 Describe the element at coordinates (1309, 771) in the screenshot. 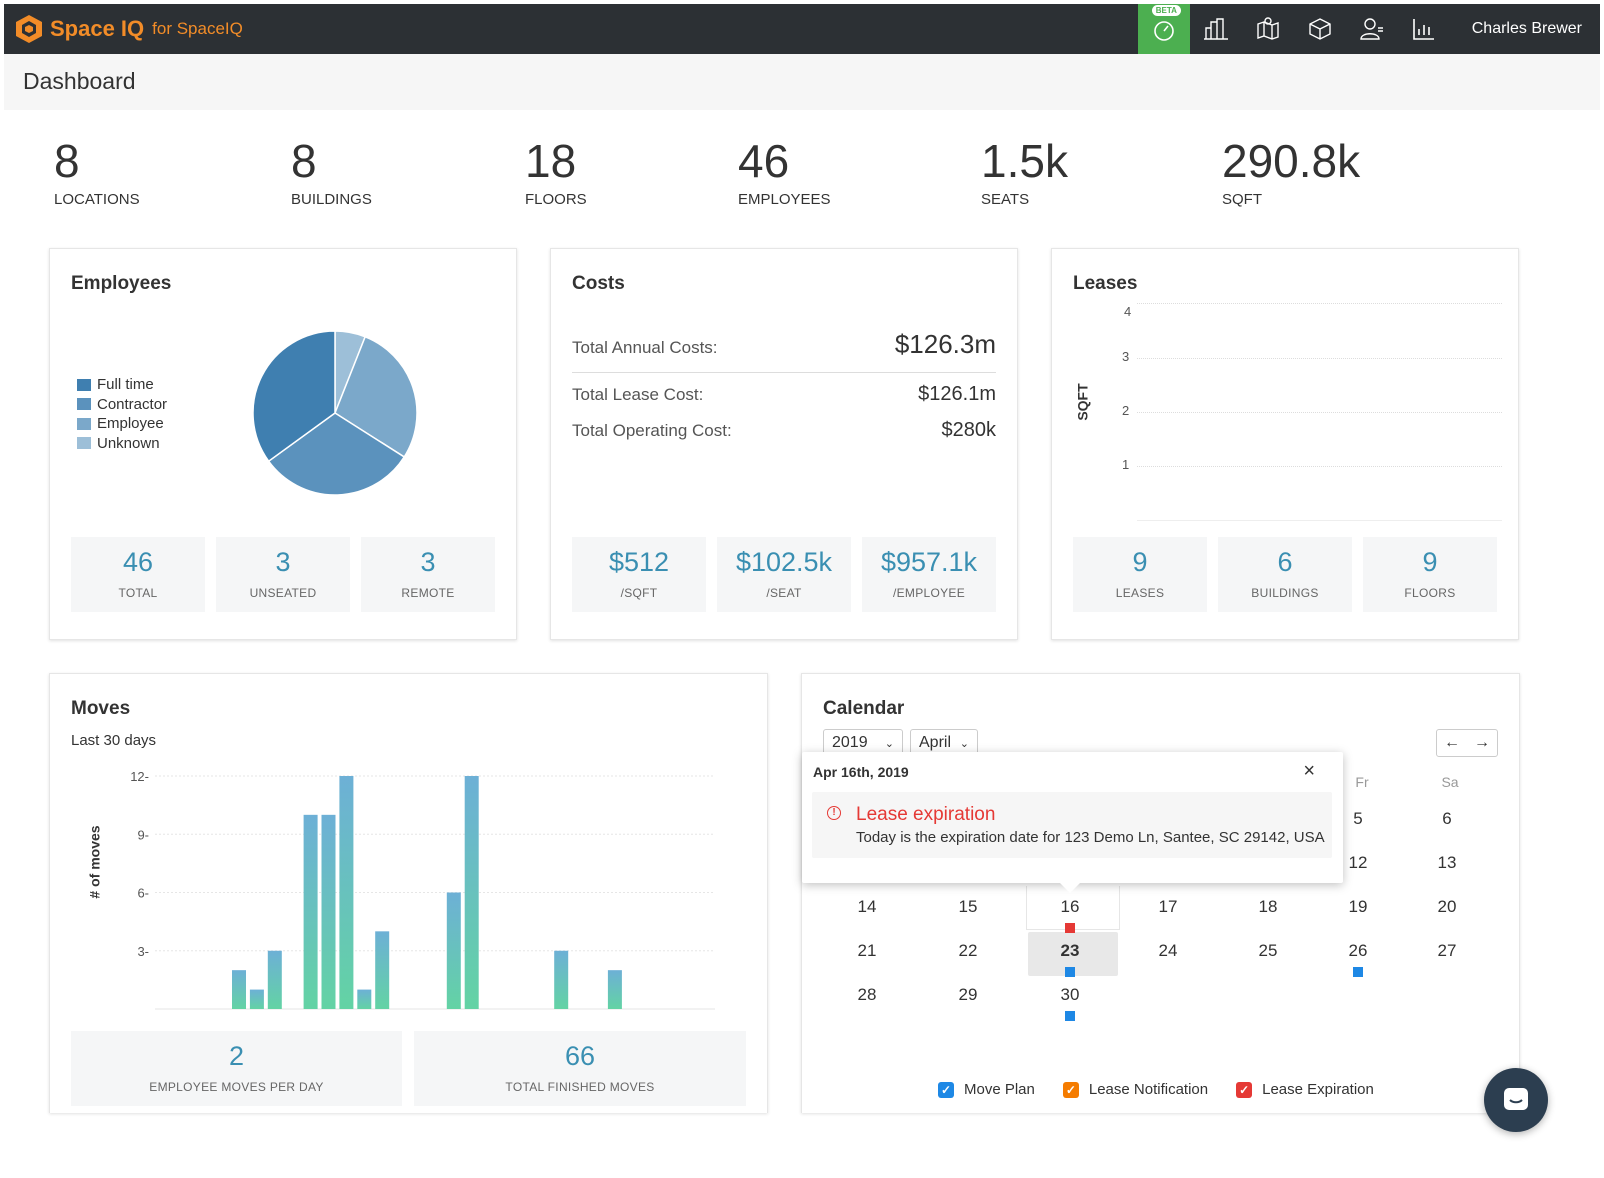

I see `popup-close-button: ×` at that location.